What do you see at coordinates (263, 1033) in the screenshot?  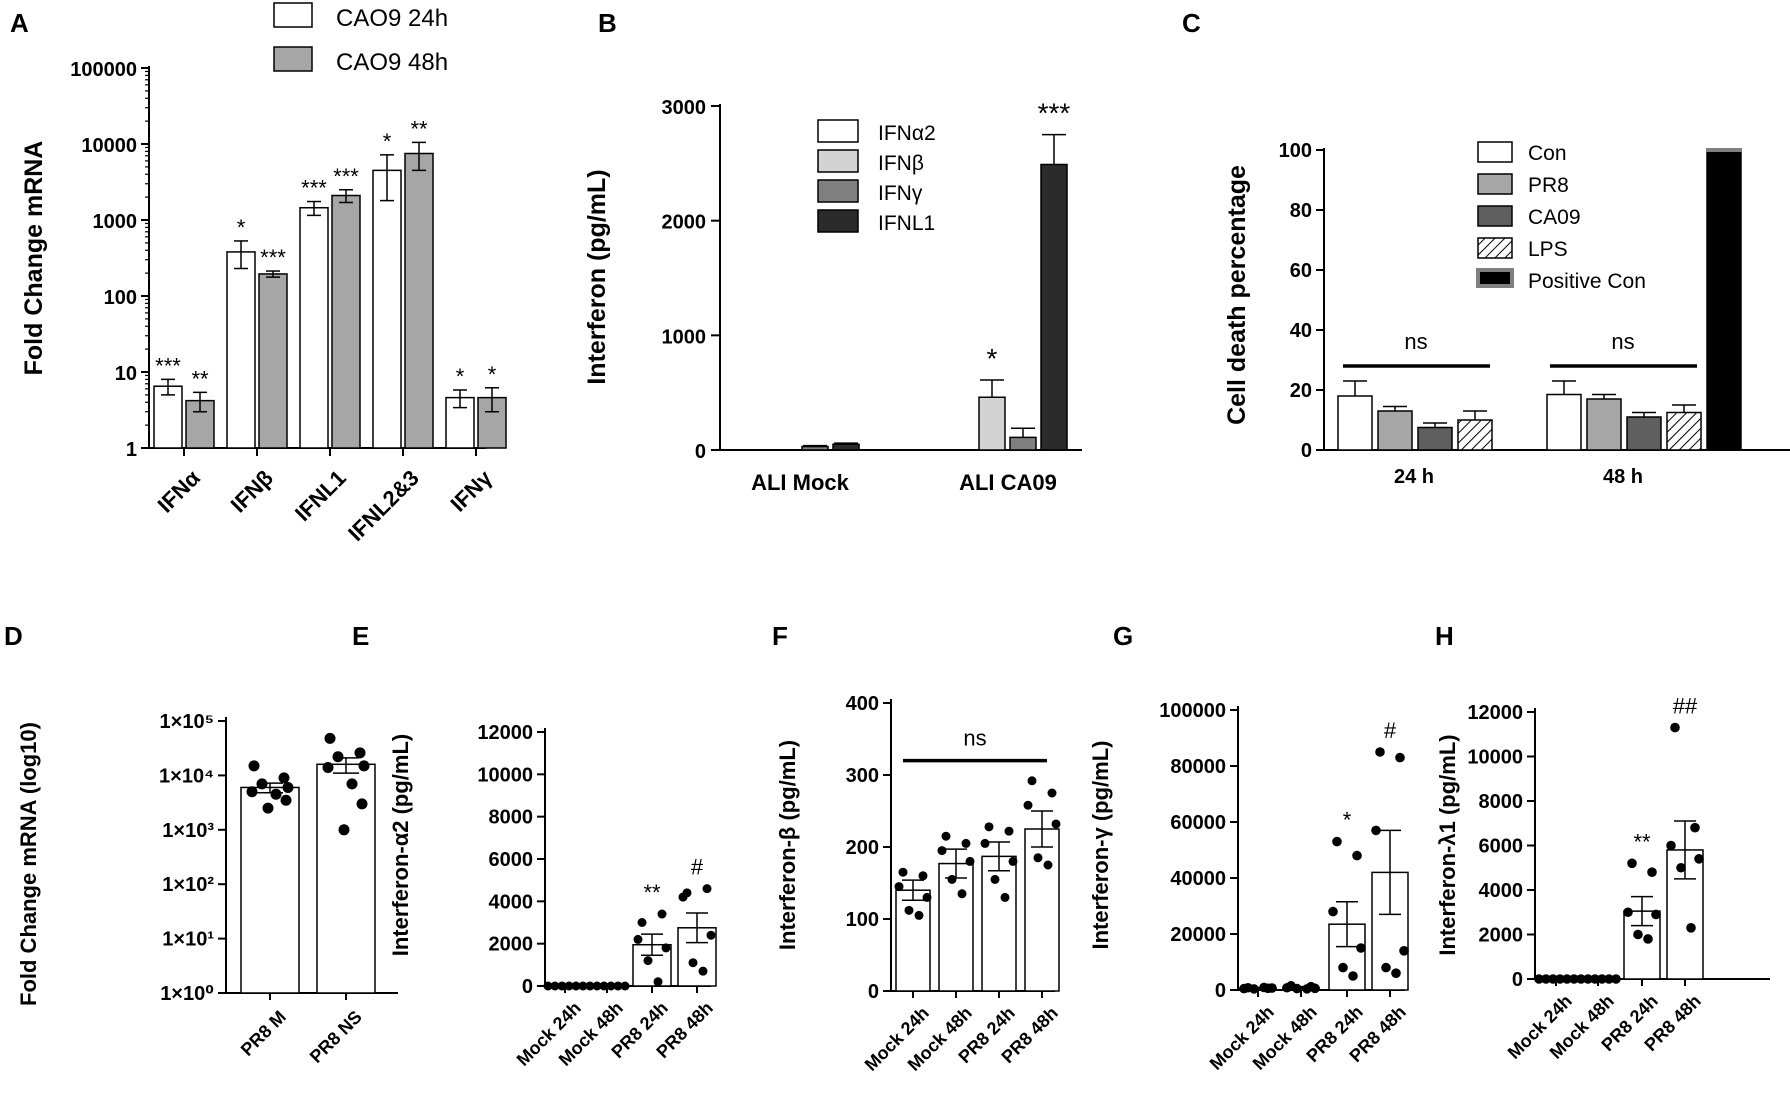 I see `panel-d-category-label: PR8 M` at bounding box center [263, 1033].